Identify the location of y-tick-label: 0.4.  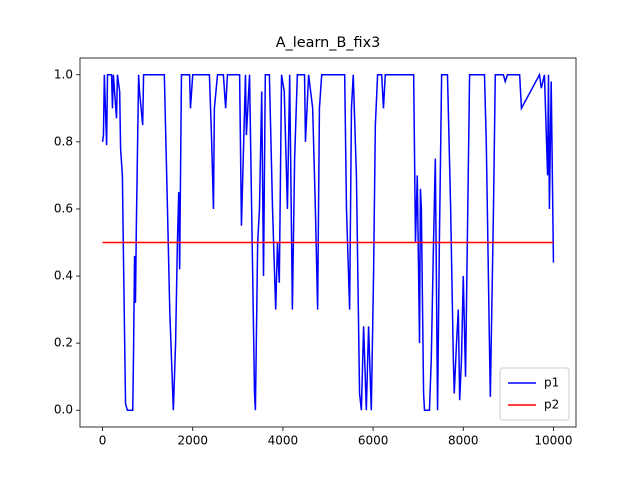
(63, 276).